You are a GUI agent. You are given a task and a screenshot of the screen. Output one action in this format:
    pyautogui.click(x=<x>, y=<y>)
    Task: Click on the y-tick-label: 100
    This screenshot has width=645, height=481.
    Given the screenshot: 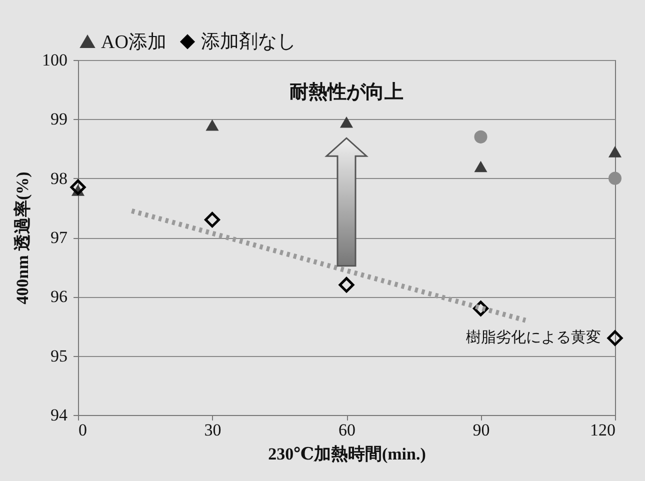 What is the action you would take?
    pyautogui.click(x=55, y=60)
    